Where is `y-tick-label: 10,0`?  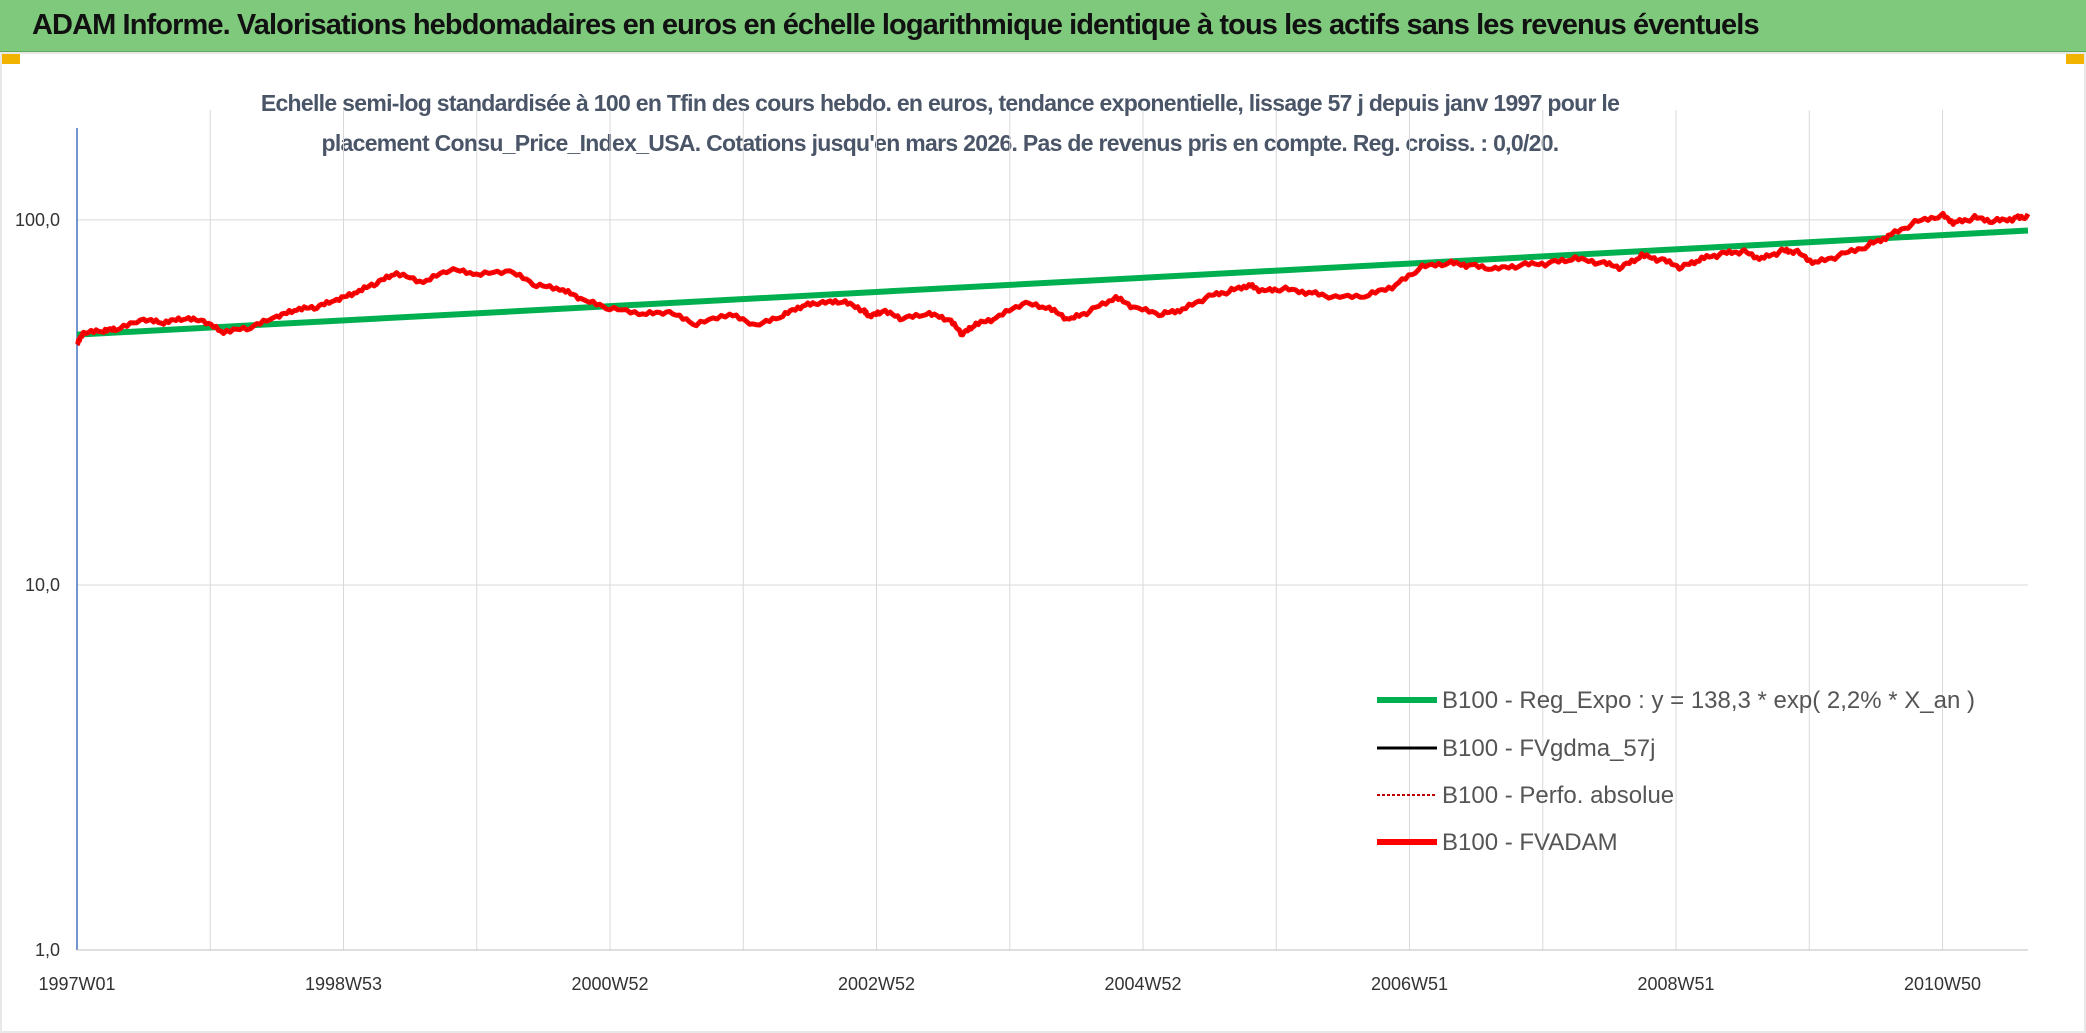 y-tick-label: 10,0 is located at coordinates (42, 585).